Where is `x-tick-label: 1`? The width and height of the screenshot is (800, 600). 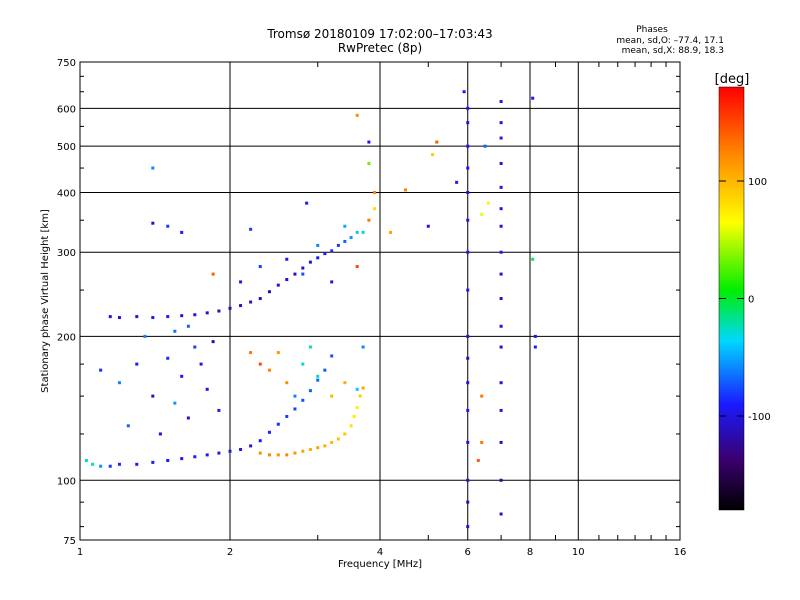
x-tick-label: 1 is located at coordinates (80, 552).